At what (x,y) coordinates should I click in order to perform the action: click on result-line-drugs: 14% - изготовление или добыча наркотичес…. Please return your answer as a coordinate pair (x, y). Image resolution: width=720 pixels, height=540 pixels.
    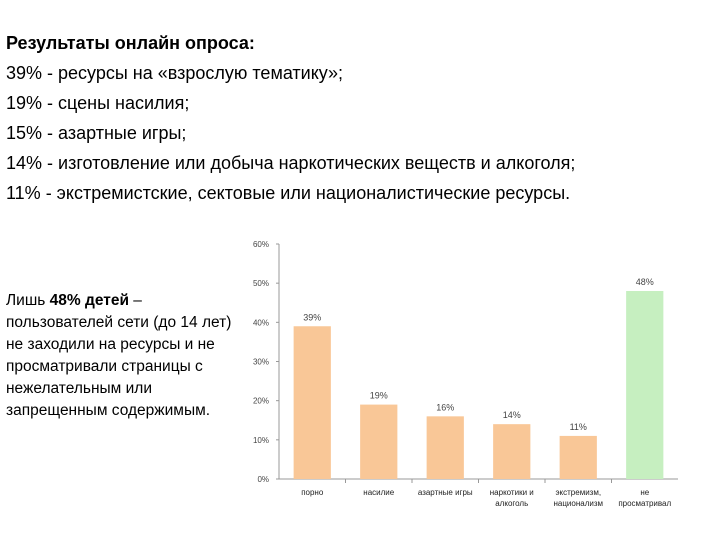
    Looking at the image, I should click on (291, 163).